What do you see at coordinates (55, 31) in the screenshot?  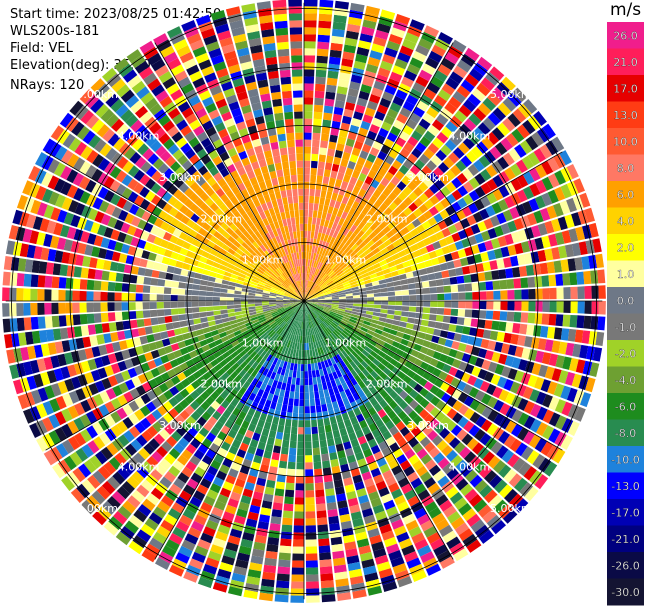 I see `station-label: WLS200s-181` at bounding box center [55, 31].